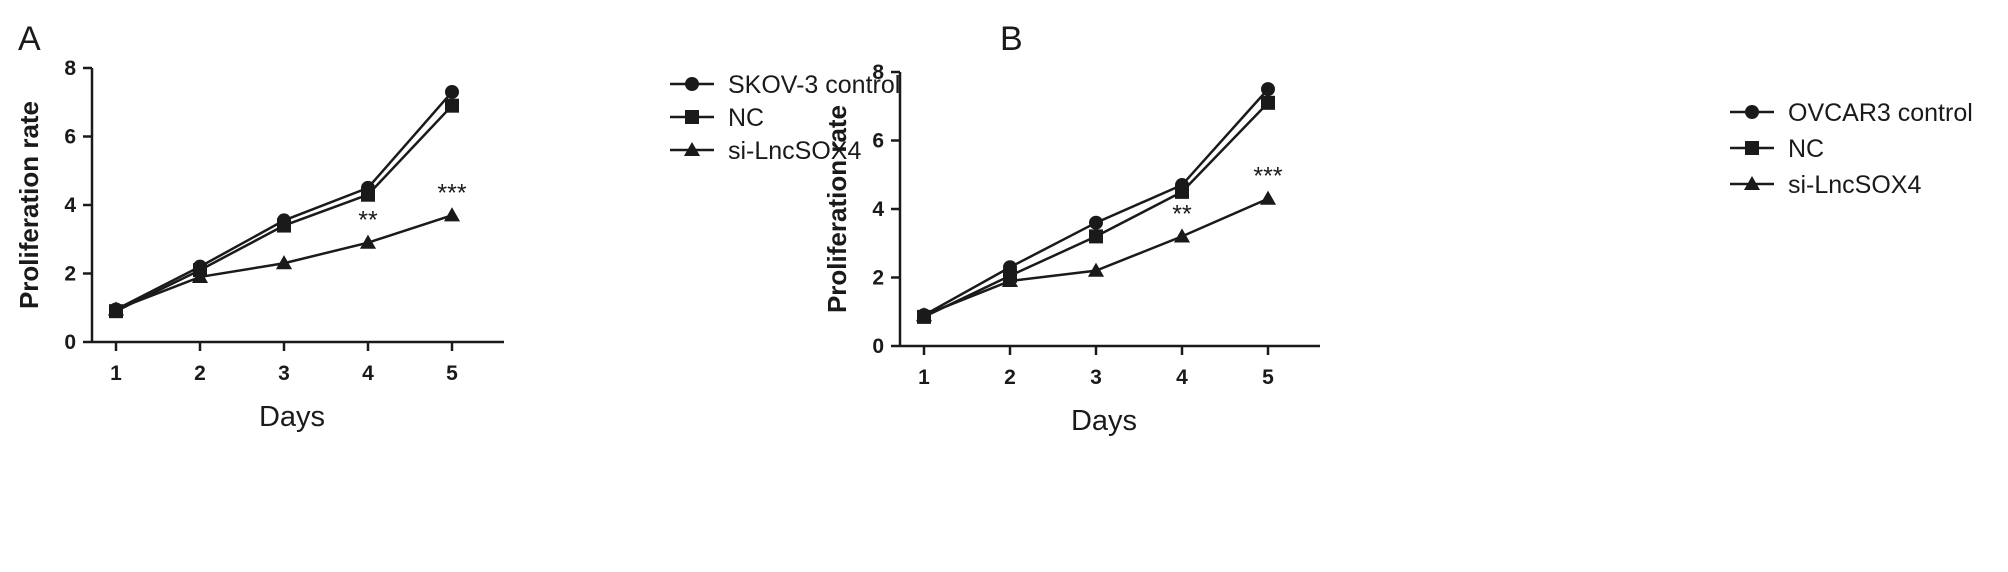 The image size is (2008, 572). Describe the element at coordinates (368, 373) in the screenshot. I see `panel-a-x-tick-label: 4` at that location.